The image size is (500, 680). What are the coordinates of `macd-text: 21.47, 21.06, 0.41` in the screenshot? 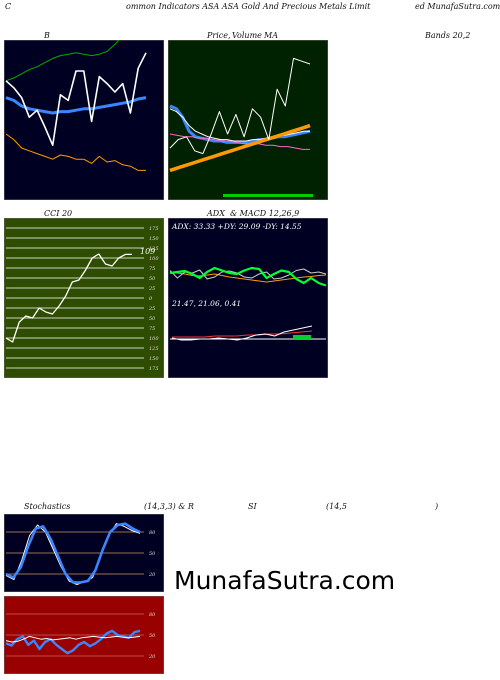 It's located at (206, 303).